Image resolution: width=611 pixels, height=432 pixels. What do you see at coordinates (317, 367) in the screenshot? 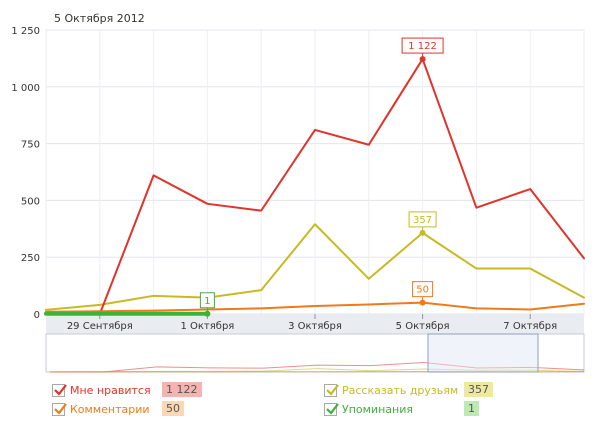
I see `navigator-line` at bounding box center [317, 367].